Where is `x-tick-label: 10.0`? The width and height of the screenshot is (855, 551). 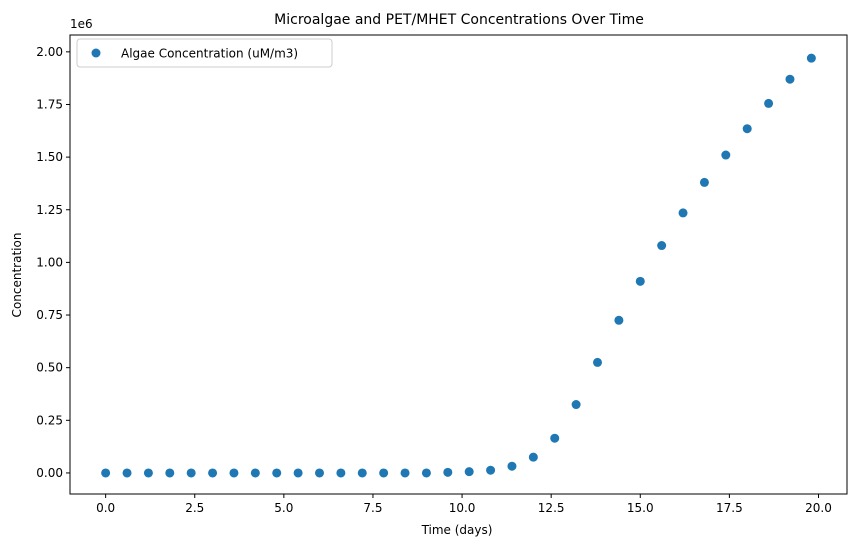
x-tick-label: 10.0 is located at coordinates (462, 508).